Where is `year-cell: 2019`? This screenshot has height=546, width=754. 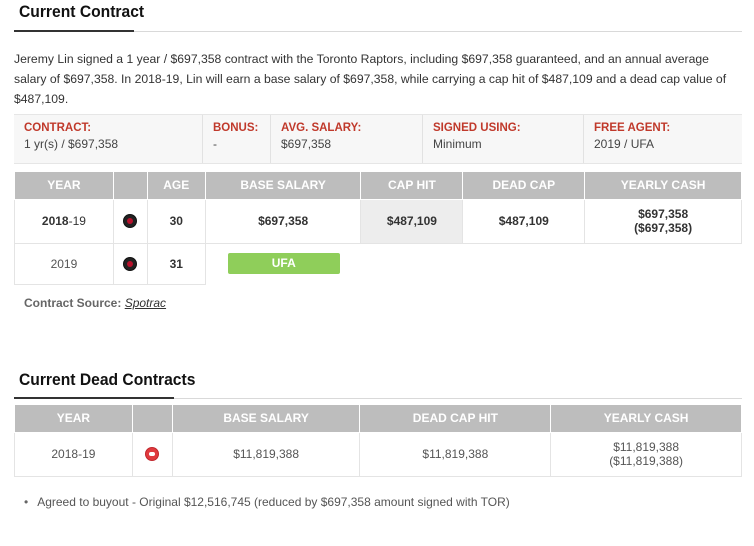
year-cell: 2019 is located at coordinates (64, 263).